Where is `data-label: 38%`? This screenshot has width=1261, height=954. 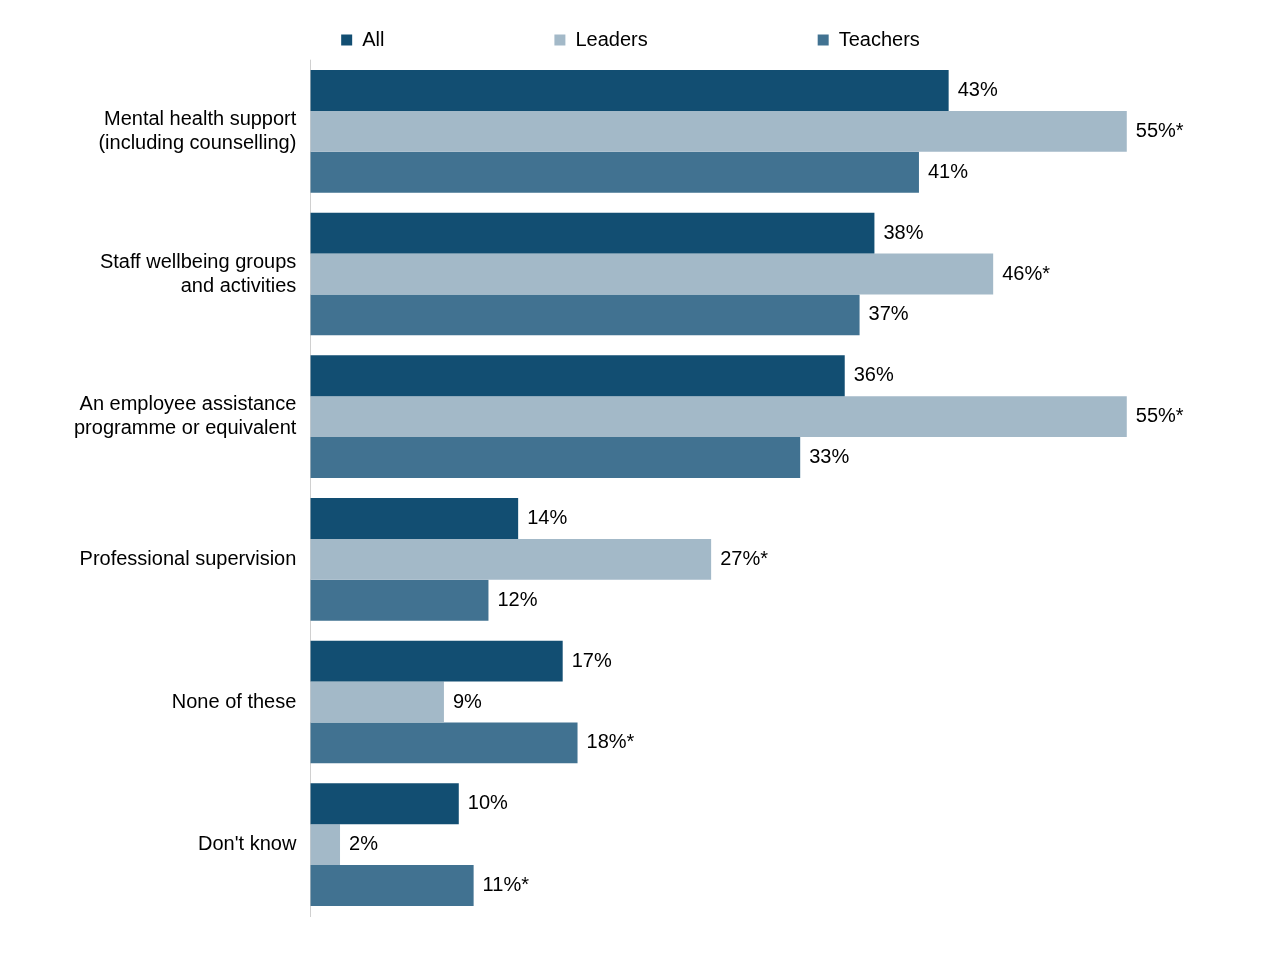
data-label: 38% is located at coordinates (903, 231).